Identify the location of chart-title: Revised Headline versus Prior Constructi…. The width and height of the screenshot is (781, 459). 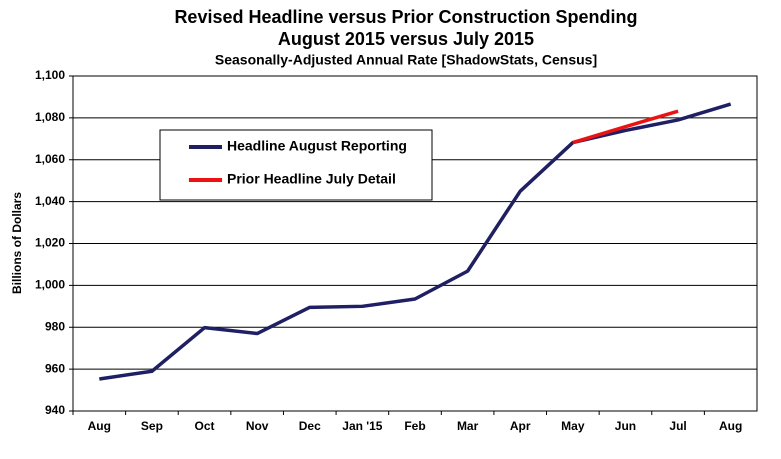
(405, 17).